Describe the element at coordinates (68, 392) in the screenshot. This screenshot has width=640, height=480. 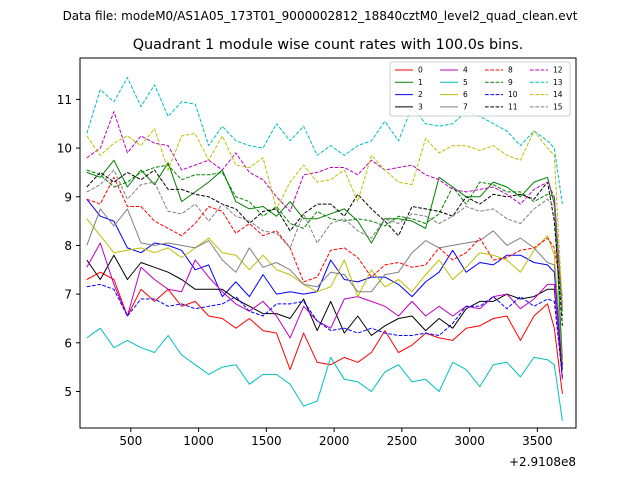
I see `y-tick-label: 5` at that location.